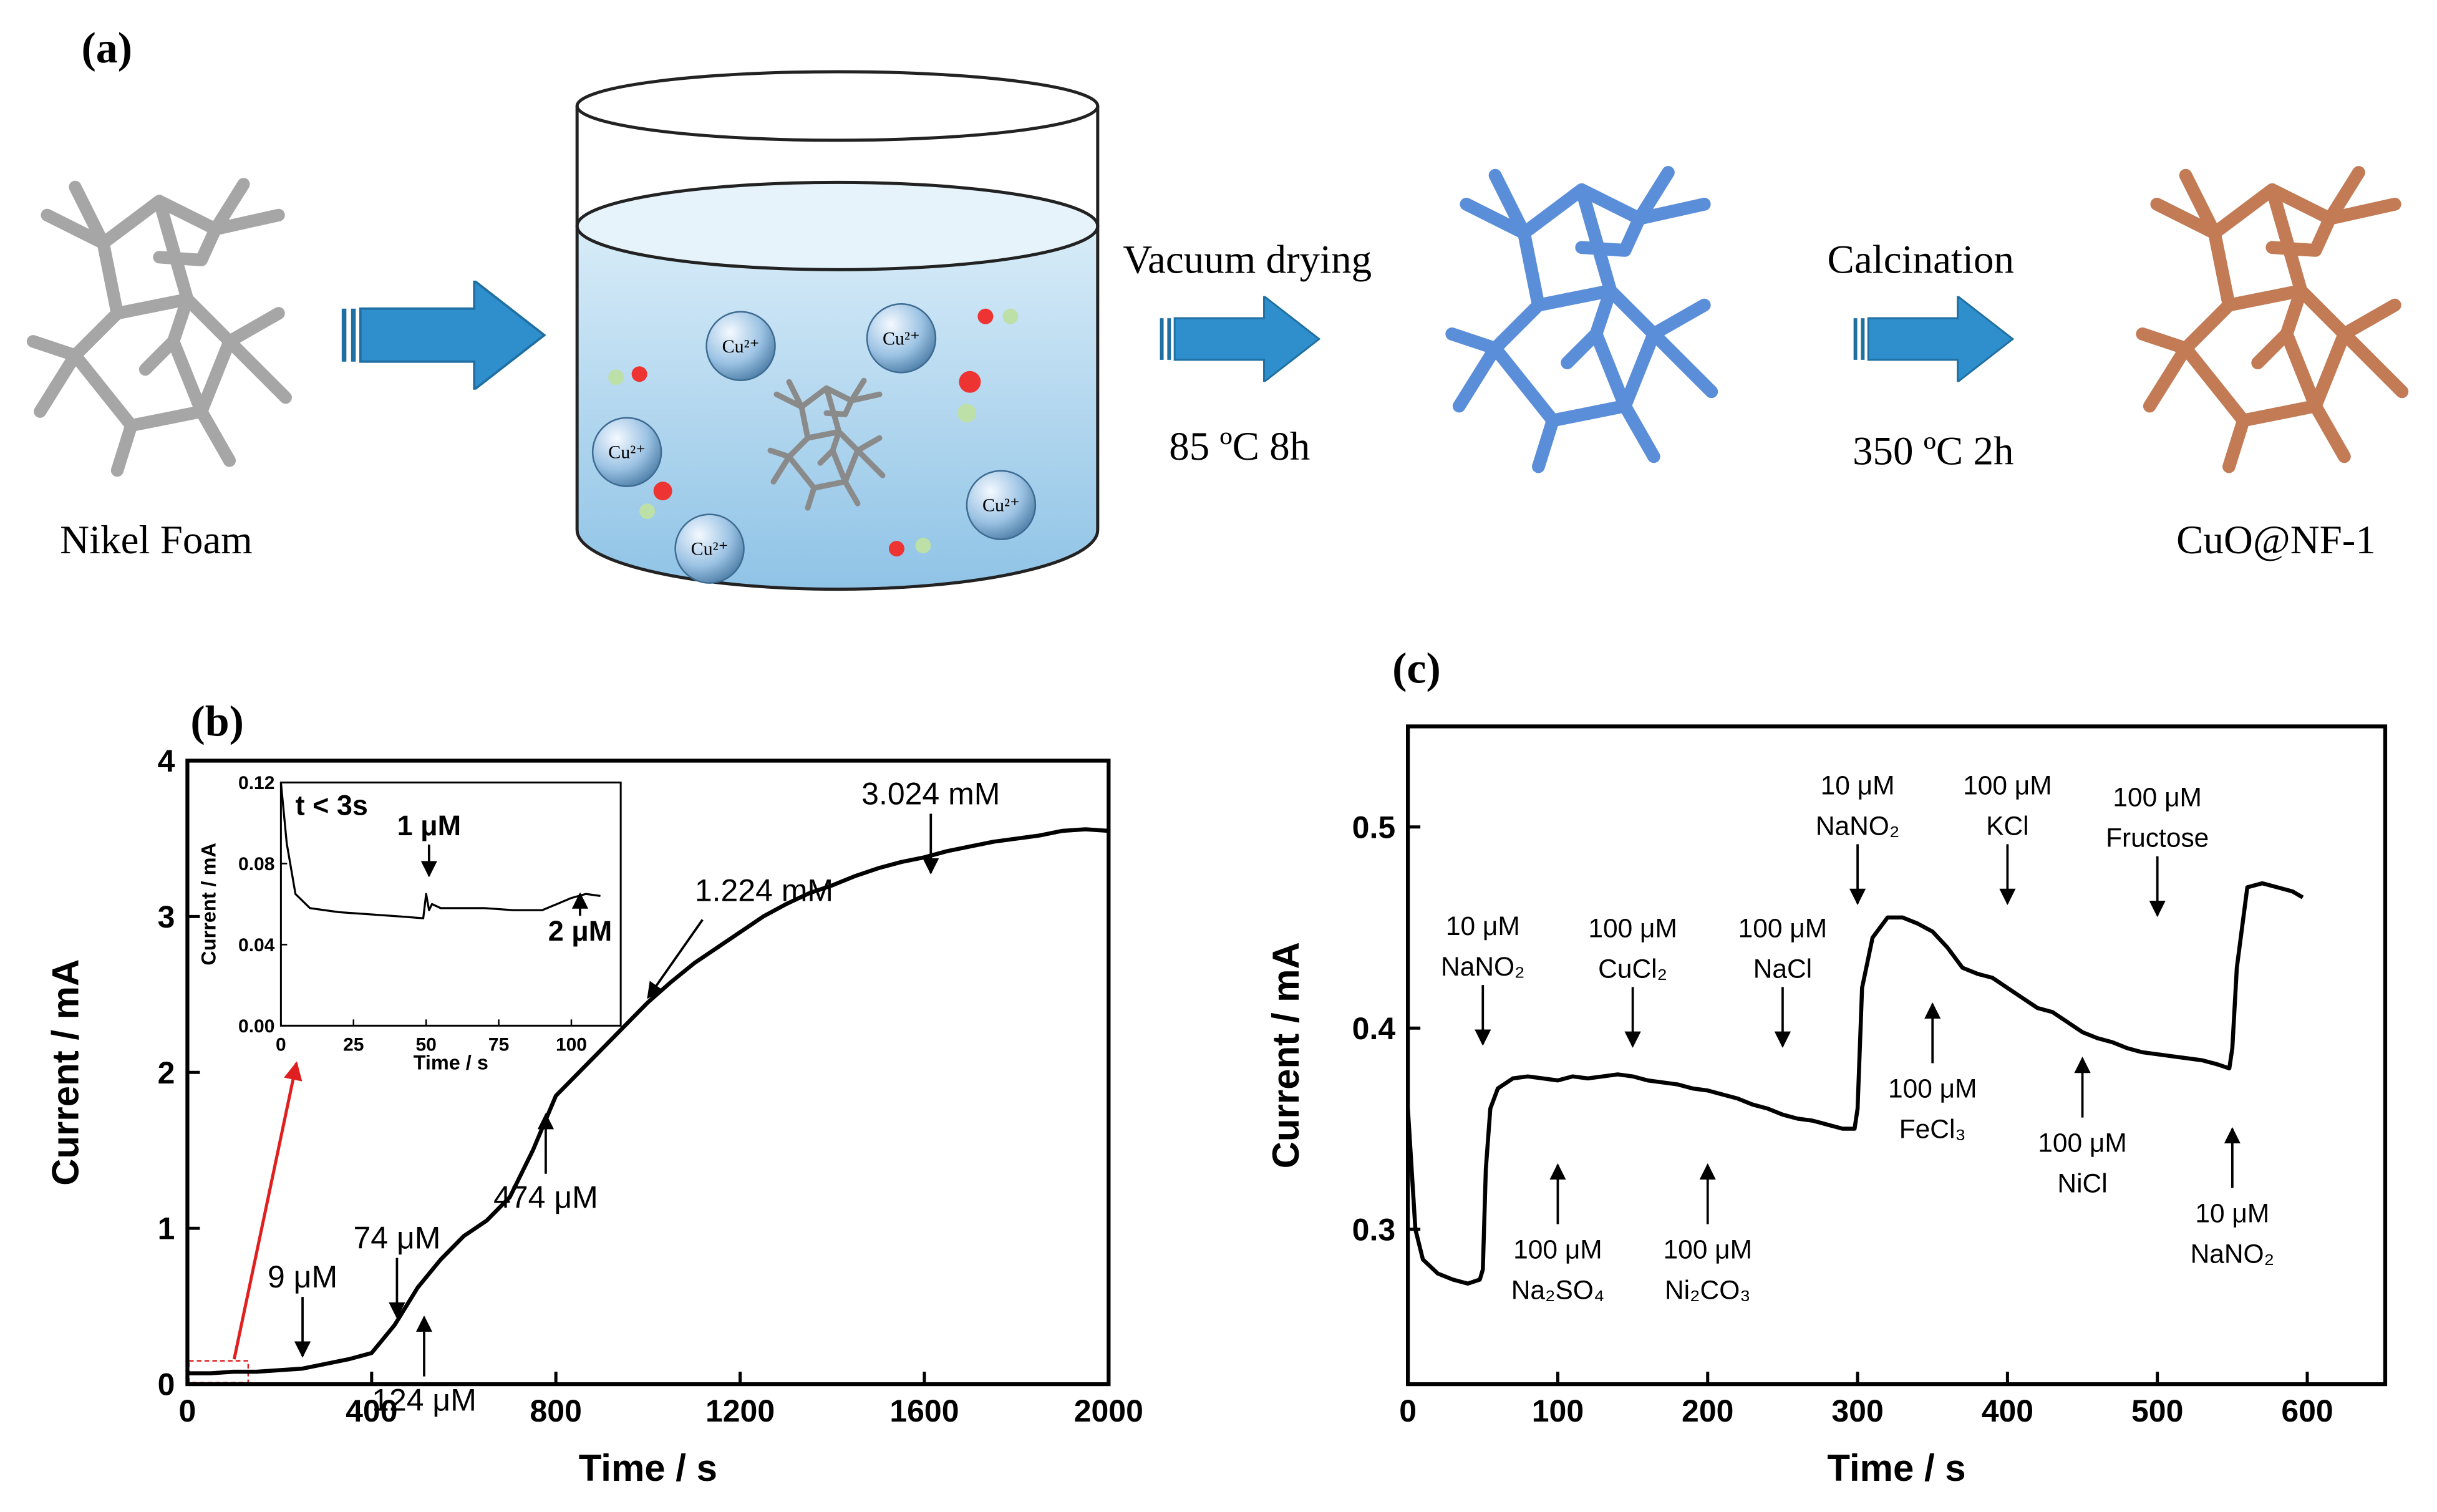 This screenshot has width=2437, height=1512. What do you see at coordinates (1782, 969) in the screenshot?
I see `annotation: NaCl` at bounding box center [1782, 969].